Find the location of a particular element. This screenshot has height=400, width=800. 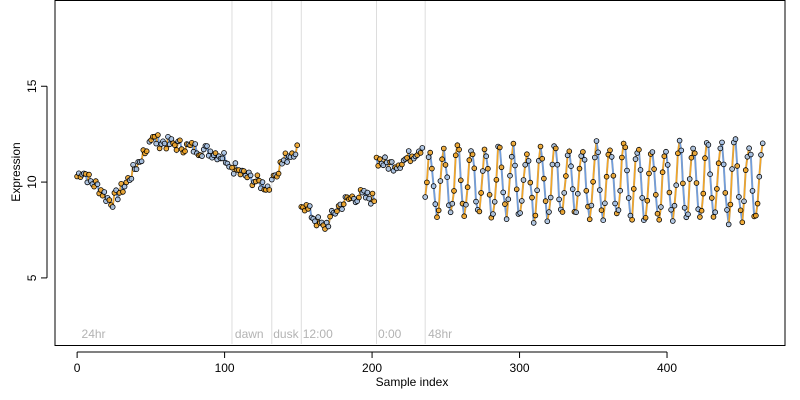

x-tick-label: 100 is located at coordinates (225, 368).